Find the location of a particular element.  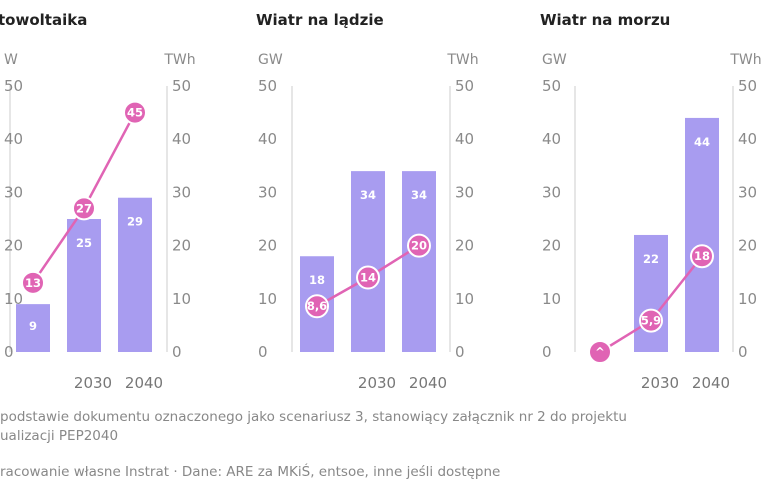

chart-1-bar-label-1: 9 is located at coordinates (33, 326).